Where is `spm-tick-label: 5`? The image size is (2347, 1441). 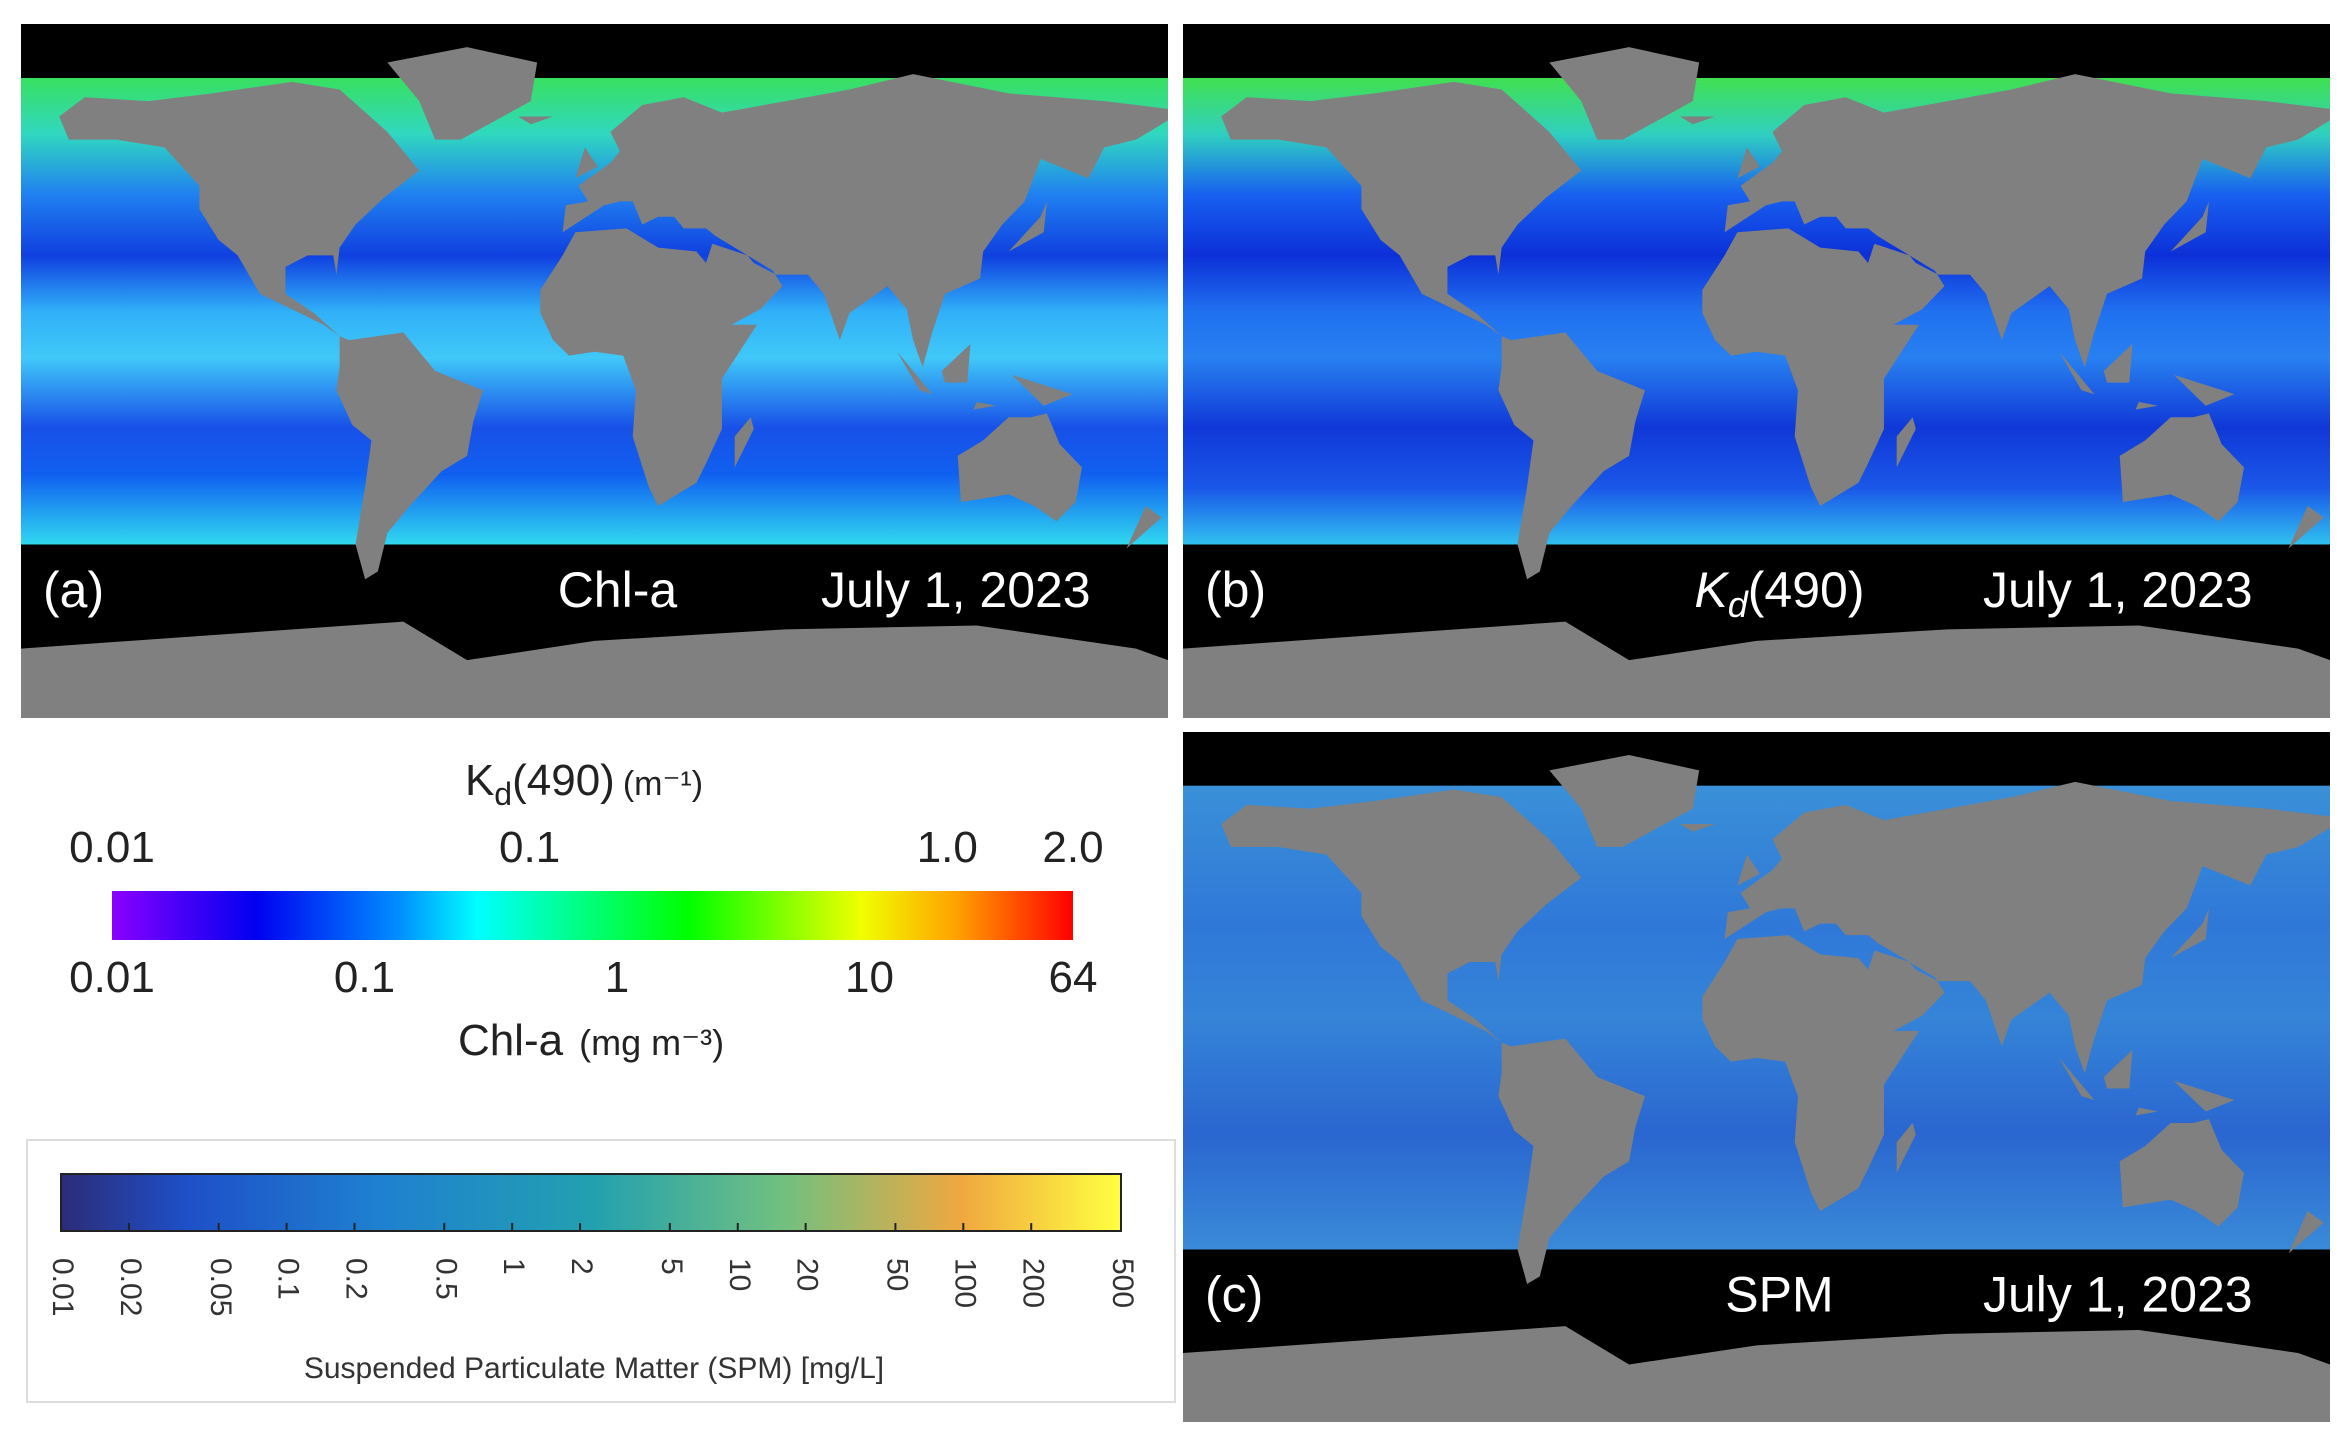 spm-tick-label: 5 is located at coordinates (671, 1266).